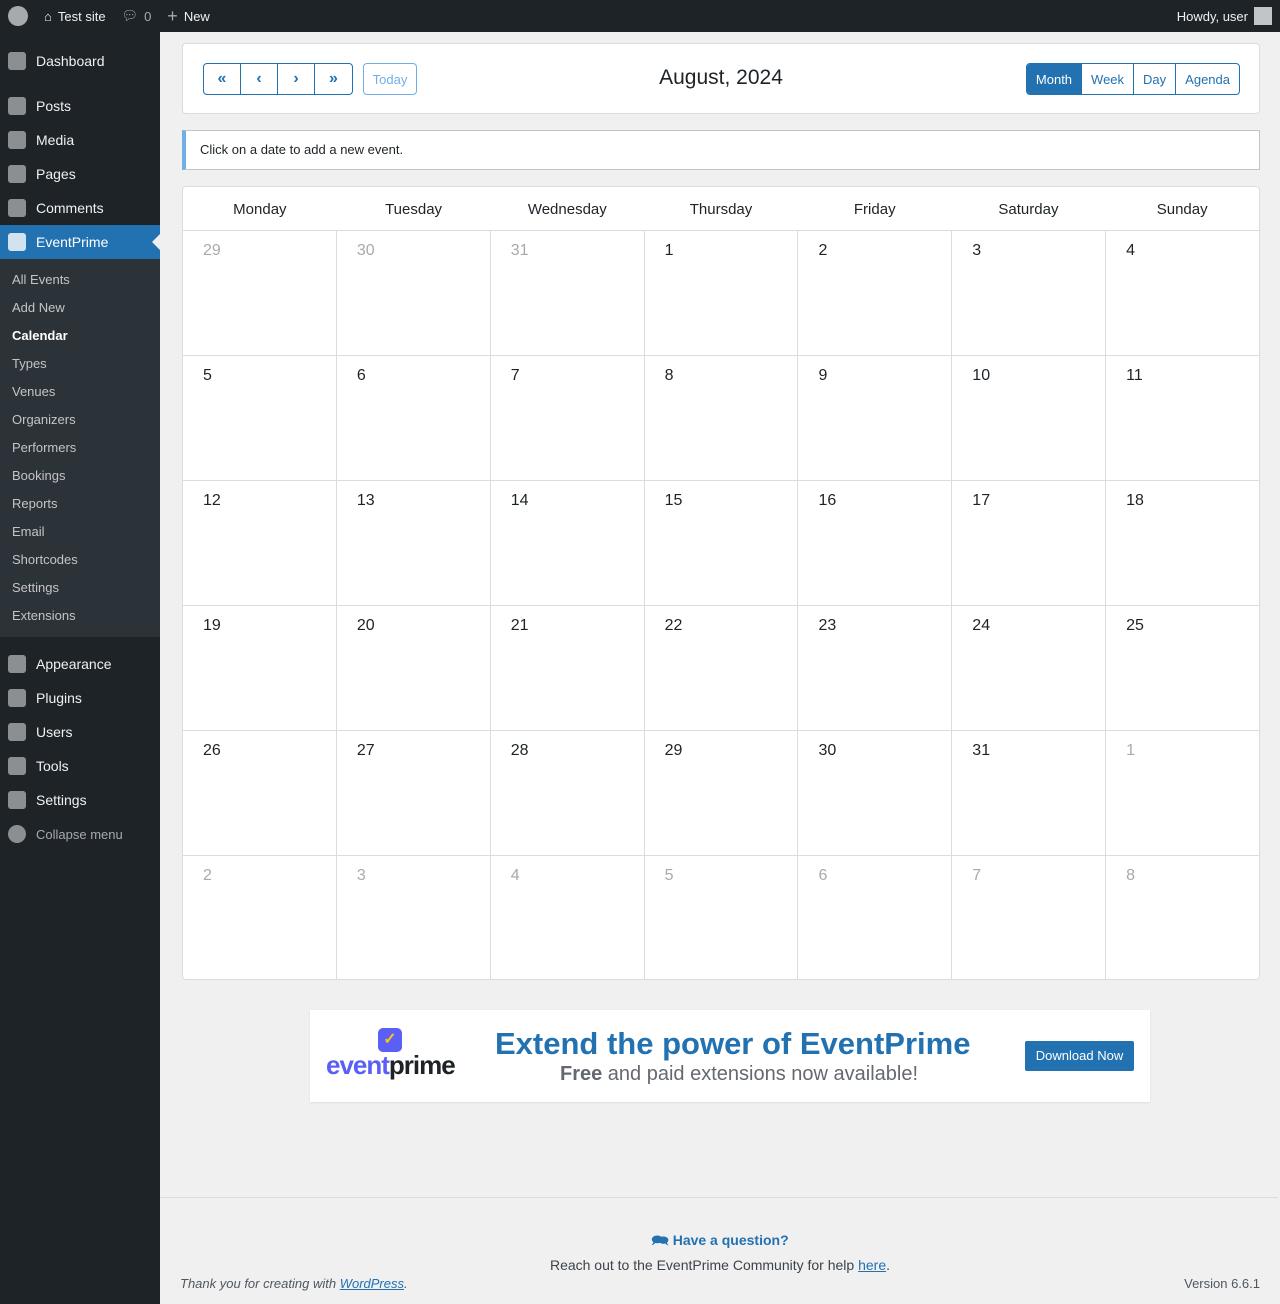 Image resolution: width=1280 pixels, height=1304 pixels. Describe the element at coordinates (44, 447) in the screenshot. I see `submenu-item-performers: Performers` at that location.